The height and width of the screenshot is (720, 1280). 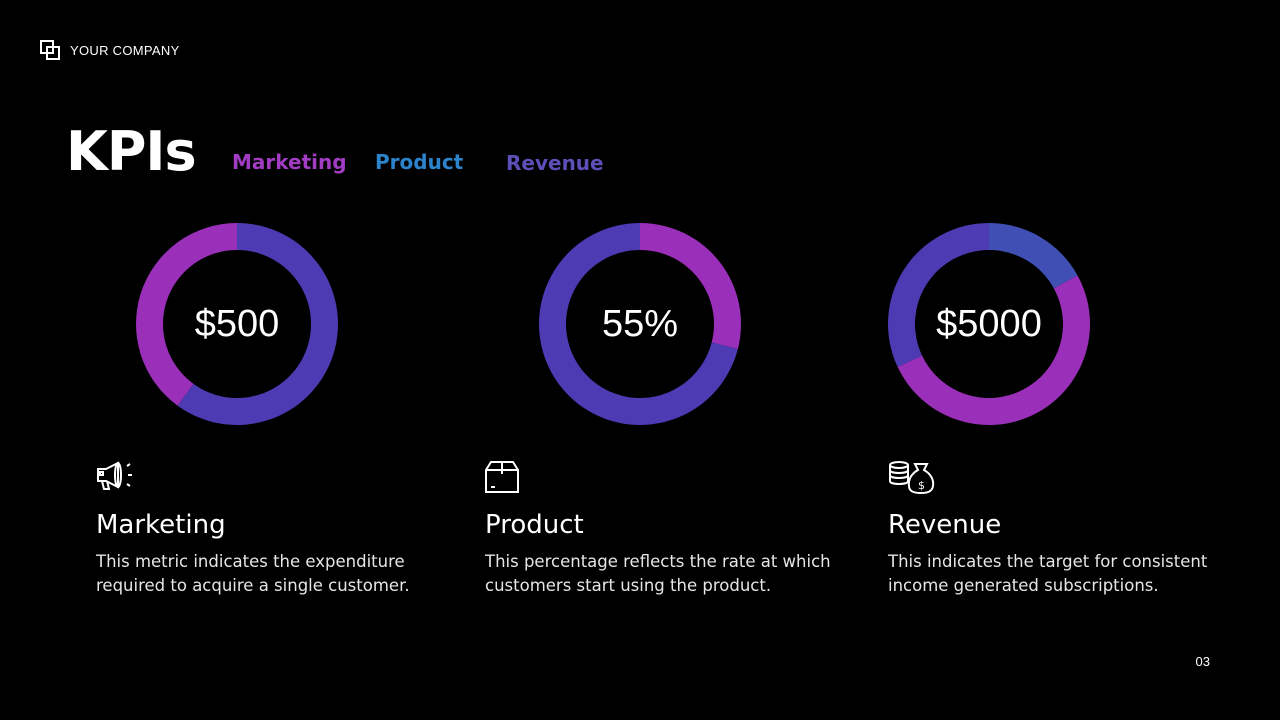 I want to click on card-title: Product, so click(x=534, y=525).